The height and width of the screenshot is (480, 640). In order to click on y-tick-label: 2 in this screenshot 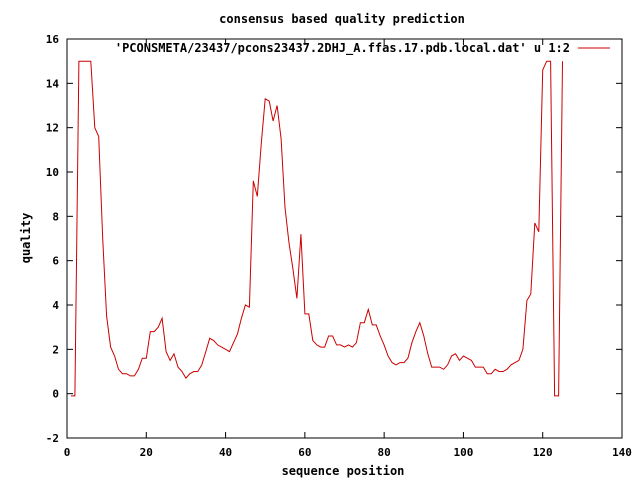, I will do `click(55, 349)`.